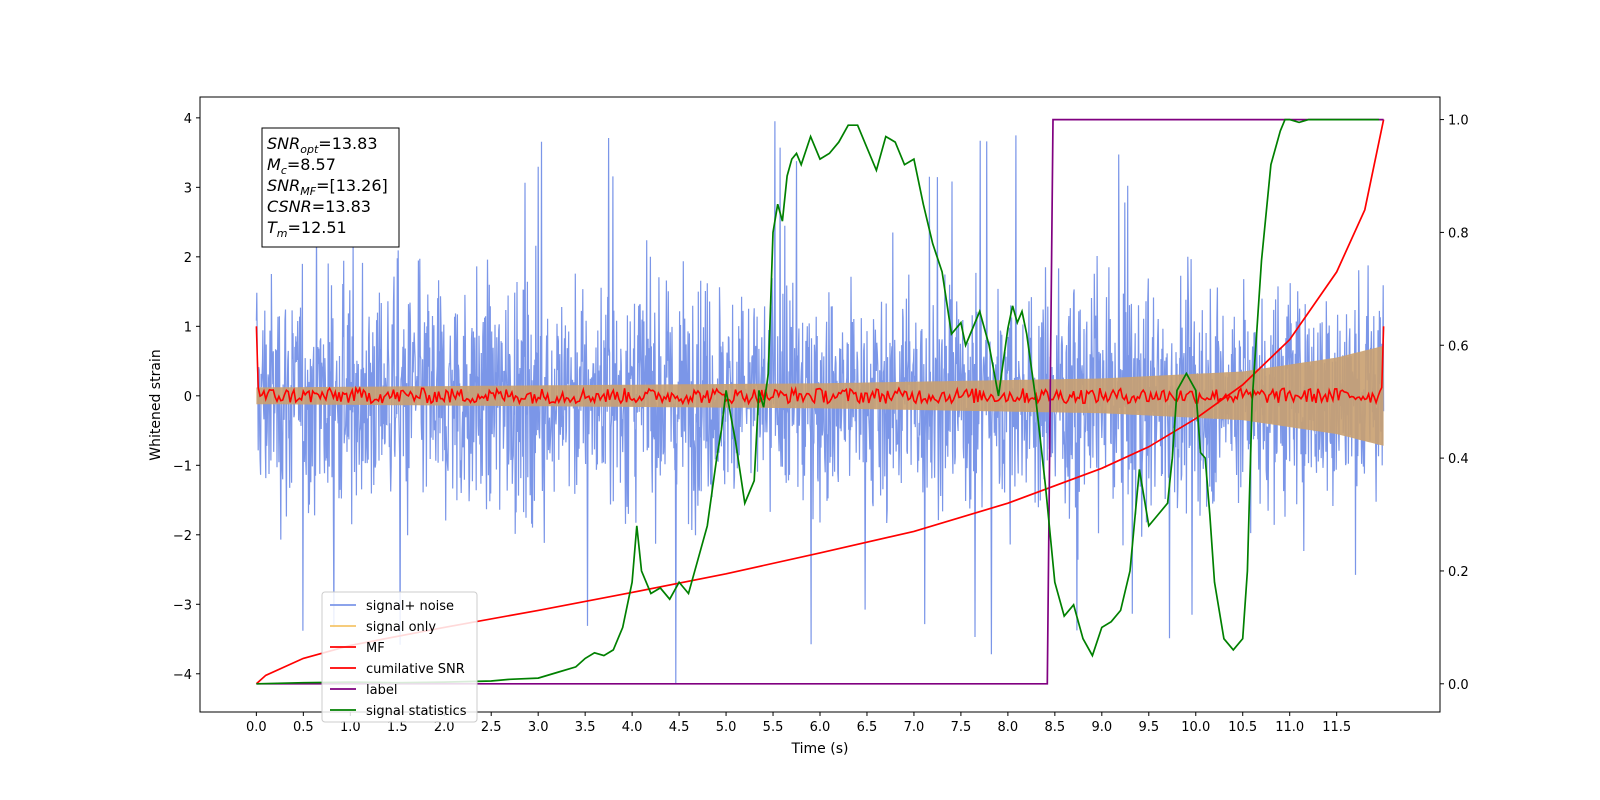  Describe the element at coordinates (1242, 727) in the screenshot. I see `x-tick-label: 10.5` at that location.